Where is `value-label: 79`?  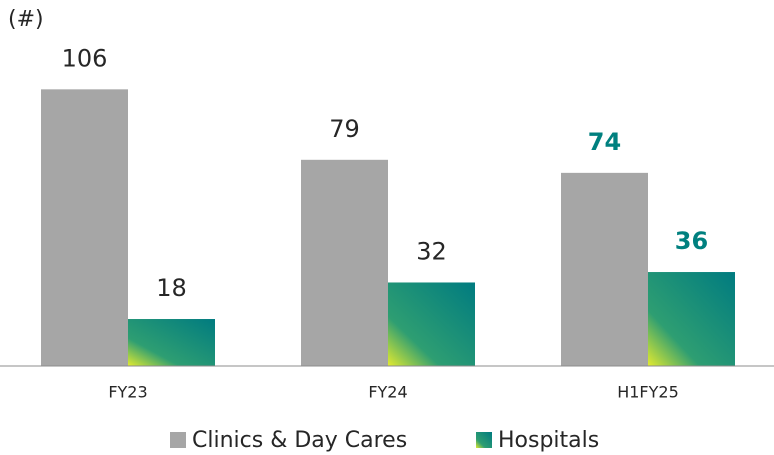
value-label: 79 is located at coordinates (344, 129).